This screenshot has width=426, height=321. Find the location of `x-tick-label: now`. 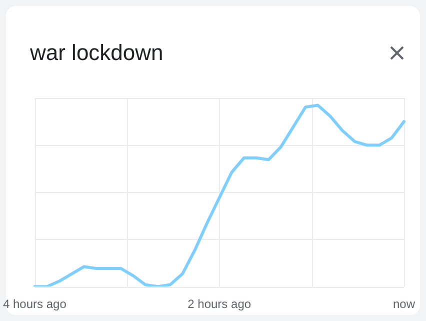

x-tick-label: now is located at coordinates (404, 304).